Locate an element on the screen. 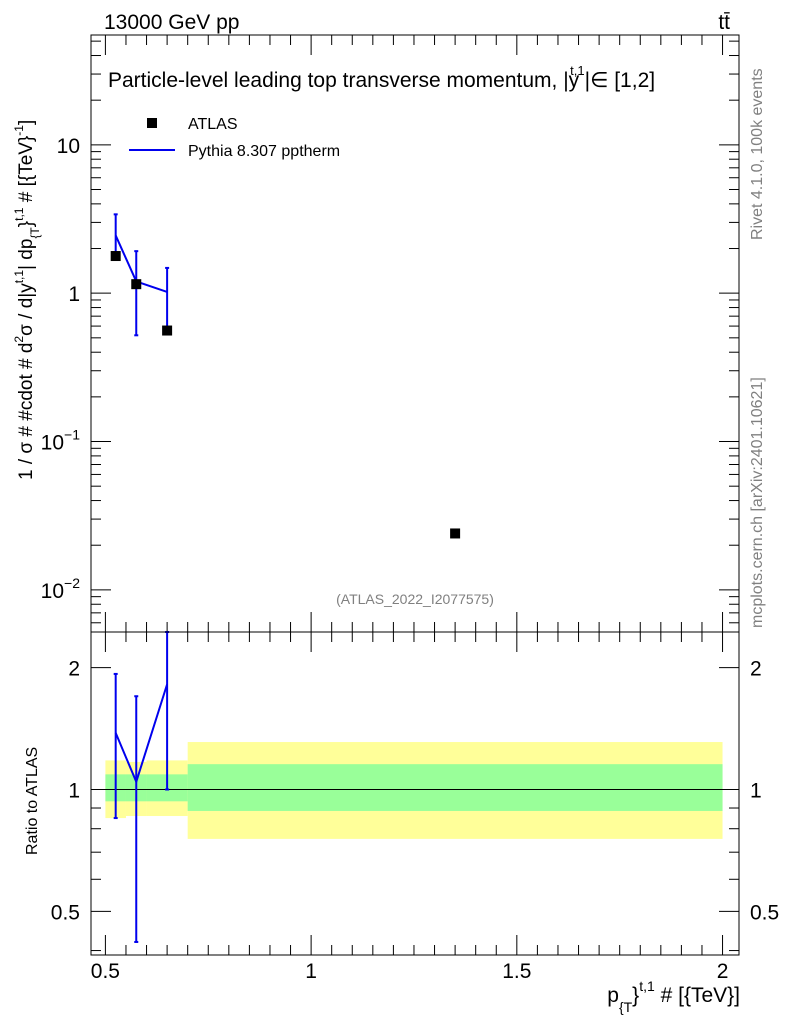 This screenshot has height=1024, width=786. xlabel-part-a: p is located at coordinates (613, 995).